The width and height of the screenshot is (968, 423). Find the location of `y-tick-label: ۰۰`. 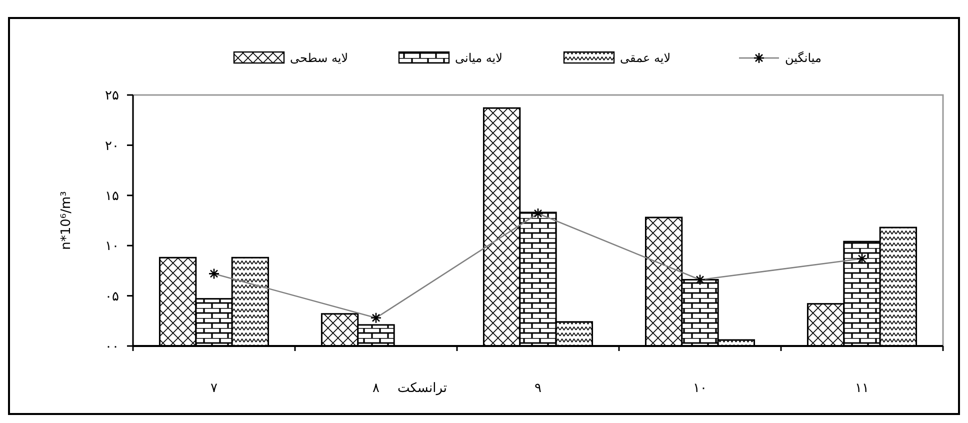

y-tick-label: ۰۰ is located at coordinates (112, 347).